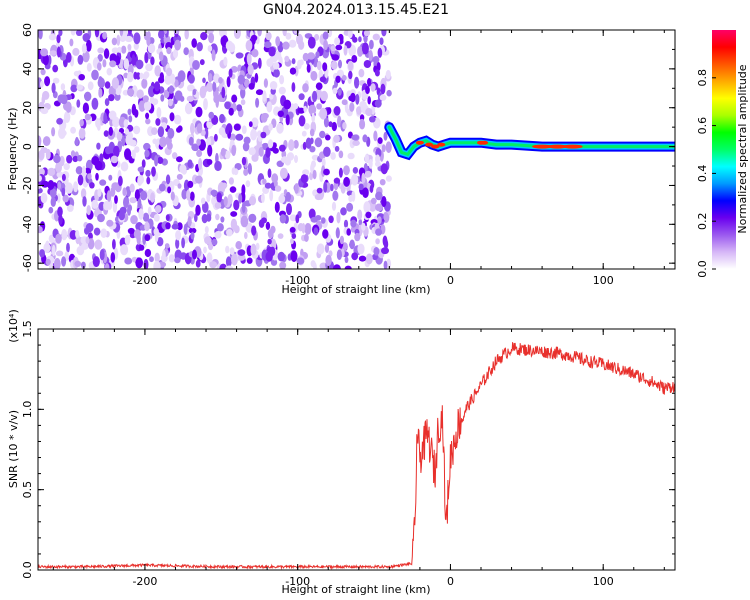 This screenshot has width=750, height=600. I want to click on spectrogram-y-axis-label: Frequency (Hz), so click(12, 149).